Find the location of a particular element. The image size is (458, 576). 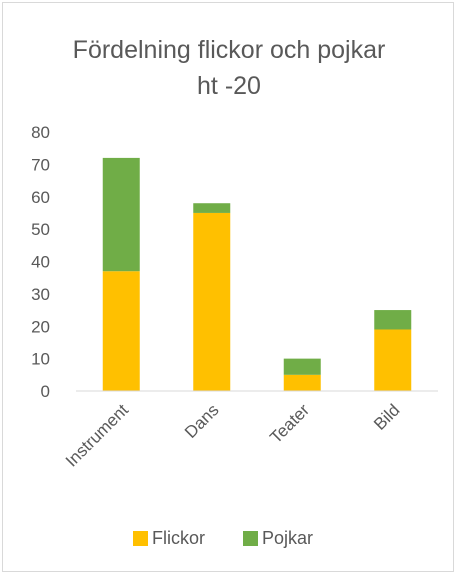

bar-pojkar-instrument is located at coordinates (121, 214).